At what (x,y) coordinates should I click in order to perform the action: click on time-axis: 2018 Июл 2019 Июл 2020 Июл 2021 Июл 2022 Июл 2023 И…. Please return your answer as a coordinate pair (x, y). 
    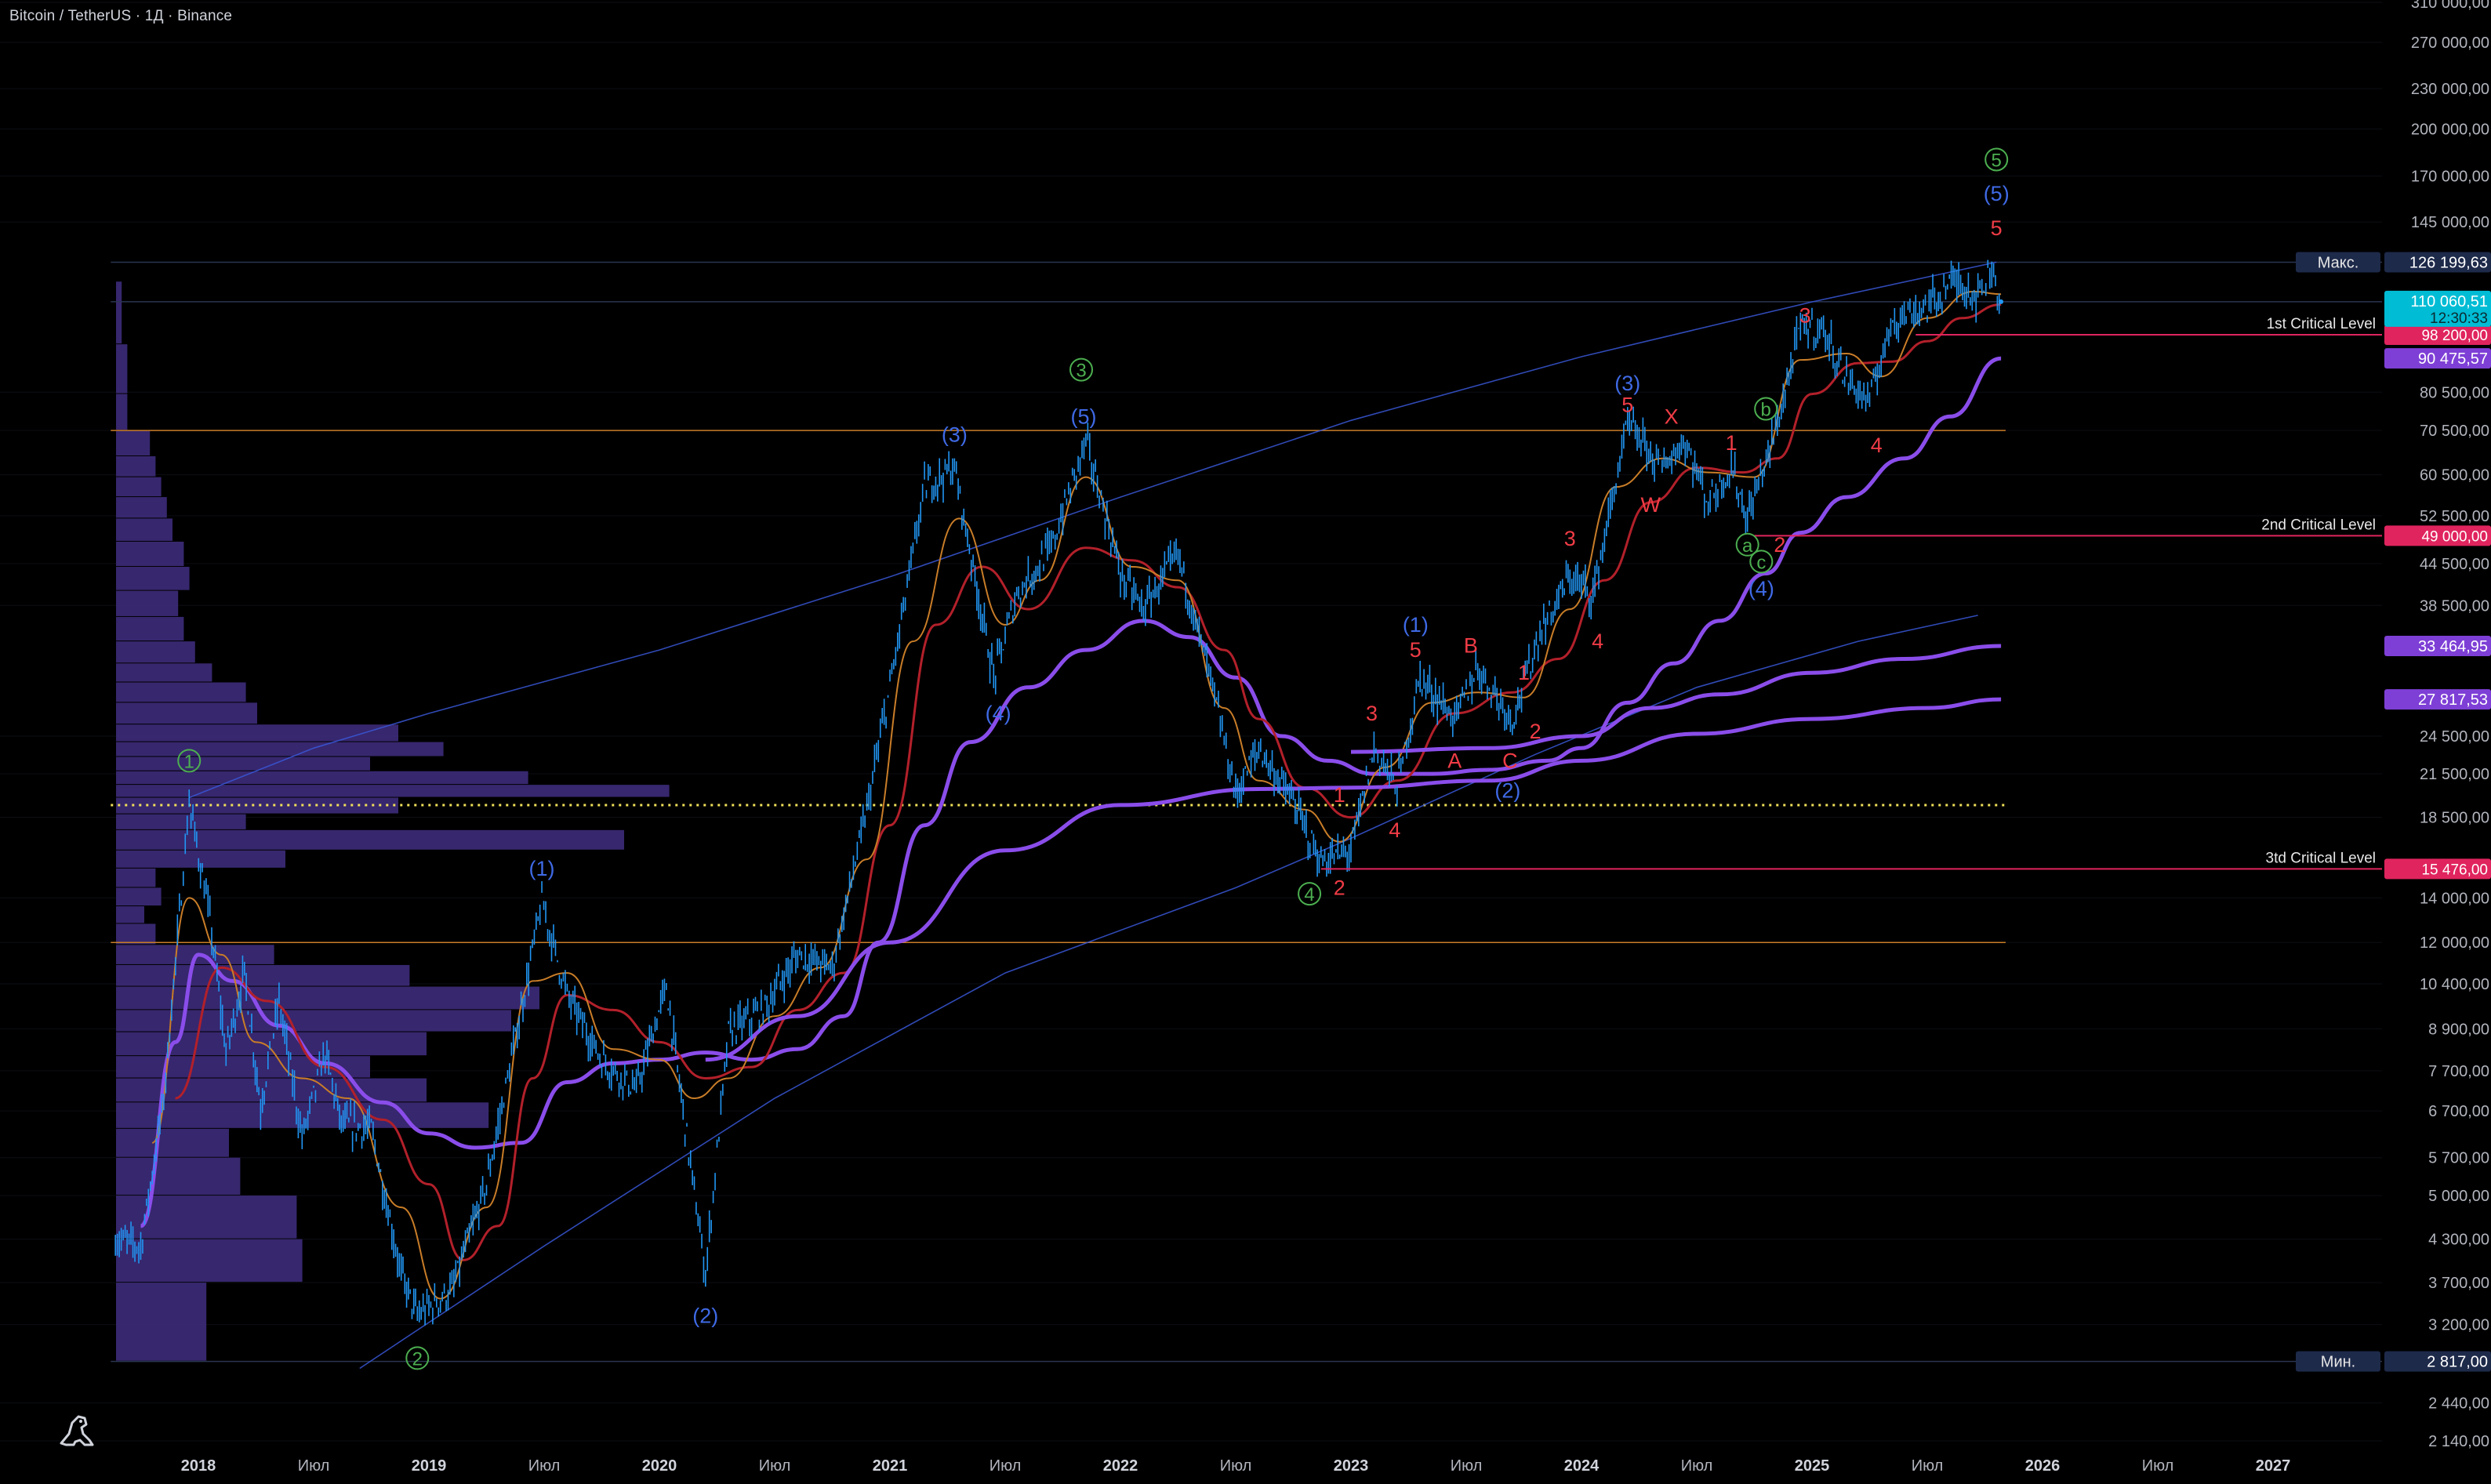
    Looking at the image, I should click on (1236, 1466).